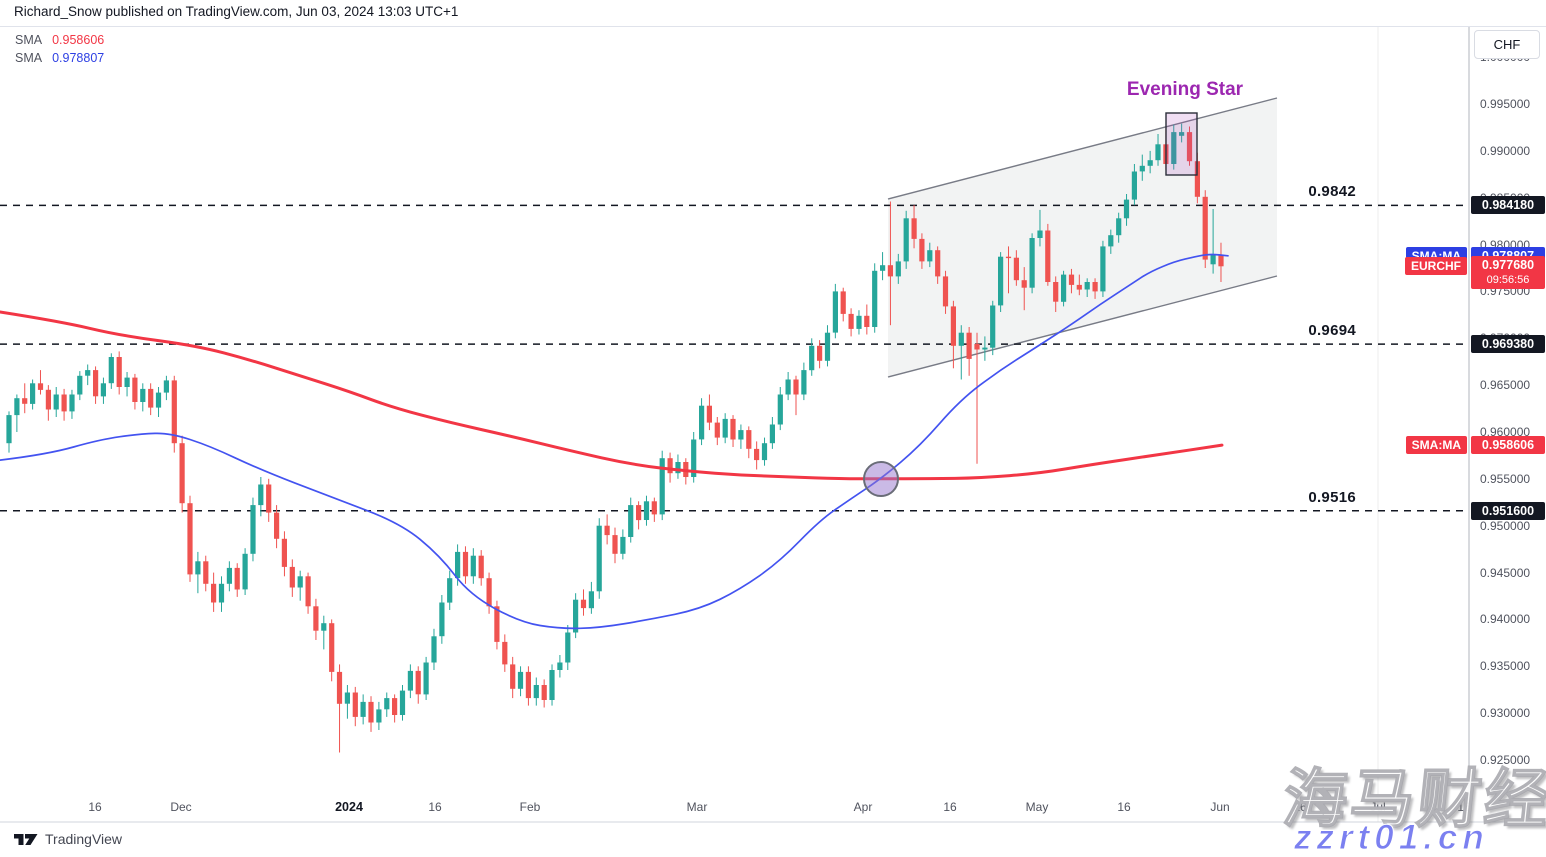 Image resolution: width=1546 pixels, height=857 pixels. Describe the element at coordinates (1507, 44) in the screenshot. I see `currency-toggle-button: CHF` at that location.